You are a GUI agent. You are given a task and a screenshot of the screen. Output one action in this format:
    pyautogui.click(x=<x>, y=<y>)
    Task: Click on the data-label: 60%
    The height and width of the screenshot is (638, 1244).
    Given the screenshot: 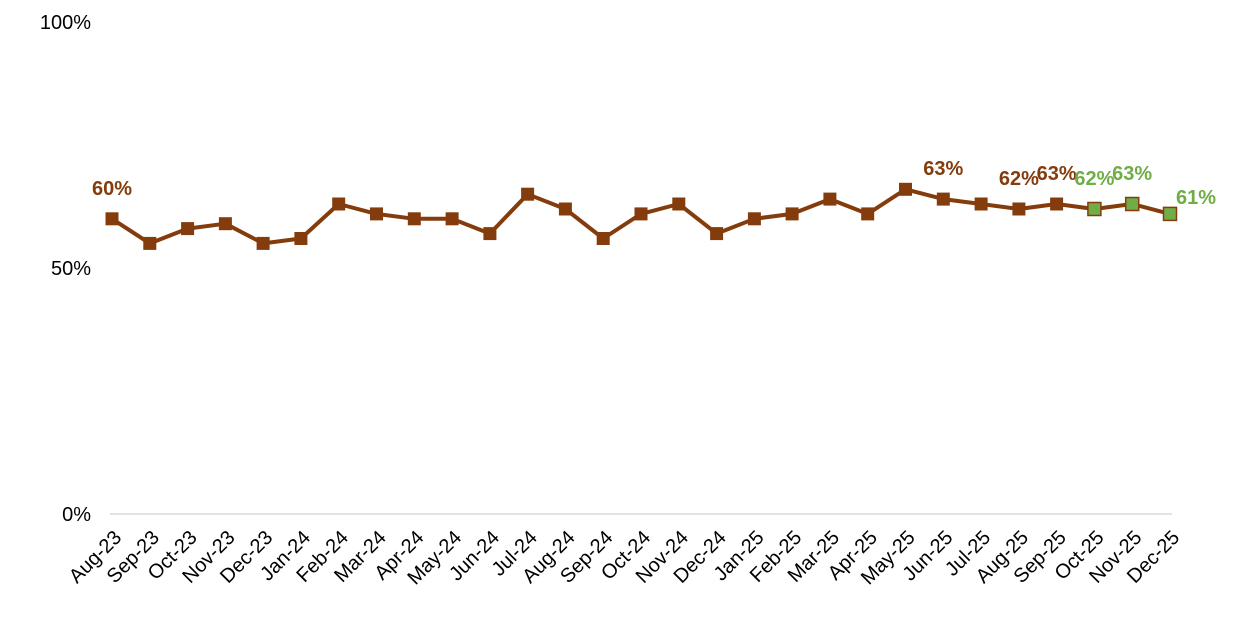 What is the action you would take?
    pyautogui.click(x=112, y=189)
    